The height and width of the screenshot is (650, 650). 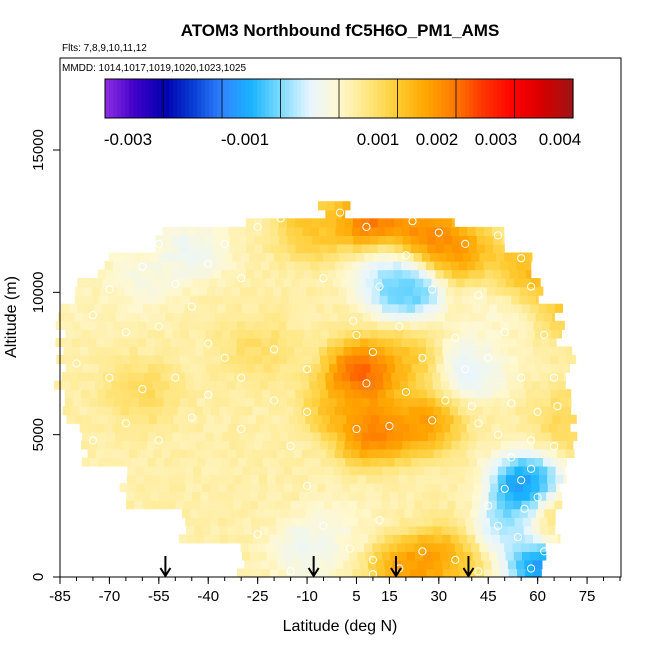 I want to click on x-tick-label: 15, so click(x=389, y=596).